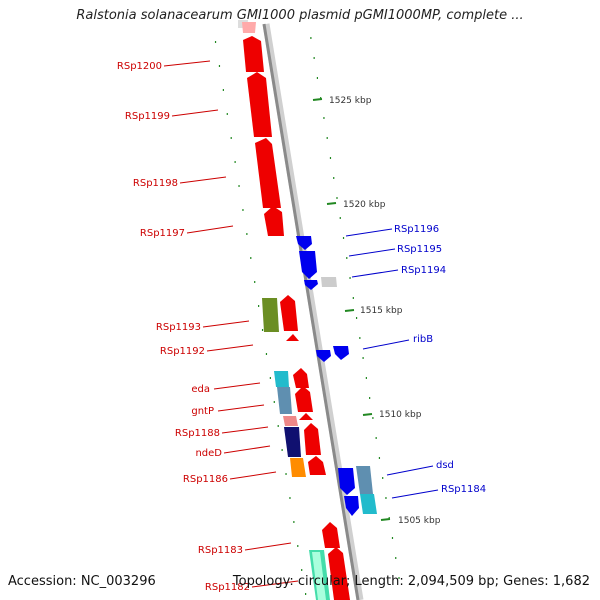  What do you see at coordinates (155, 183) in the screenshot?
I see `gene-label-rsp1198: RSp1198` at bounding box center [155, 183].